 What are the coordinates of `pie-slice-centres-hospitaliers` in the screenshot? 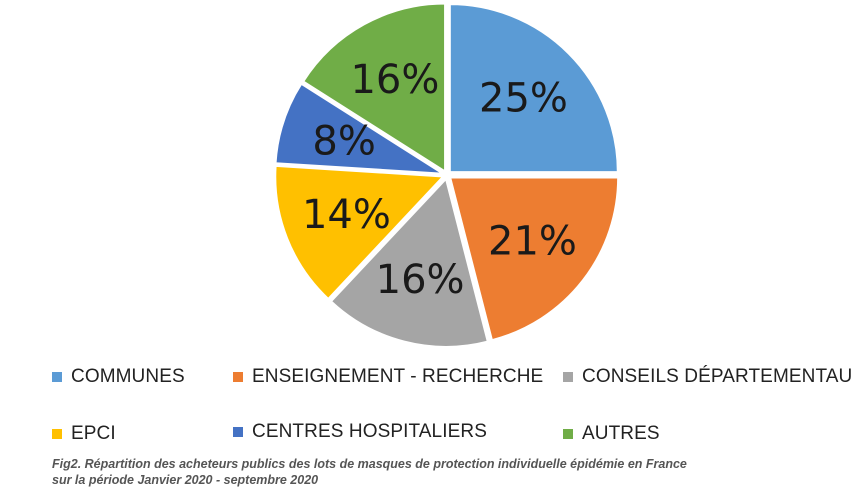 It's located at (359, 128).